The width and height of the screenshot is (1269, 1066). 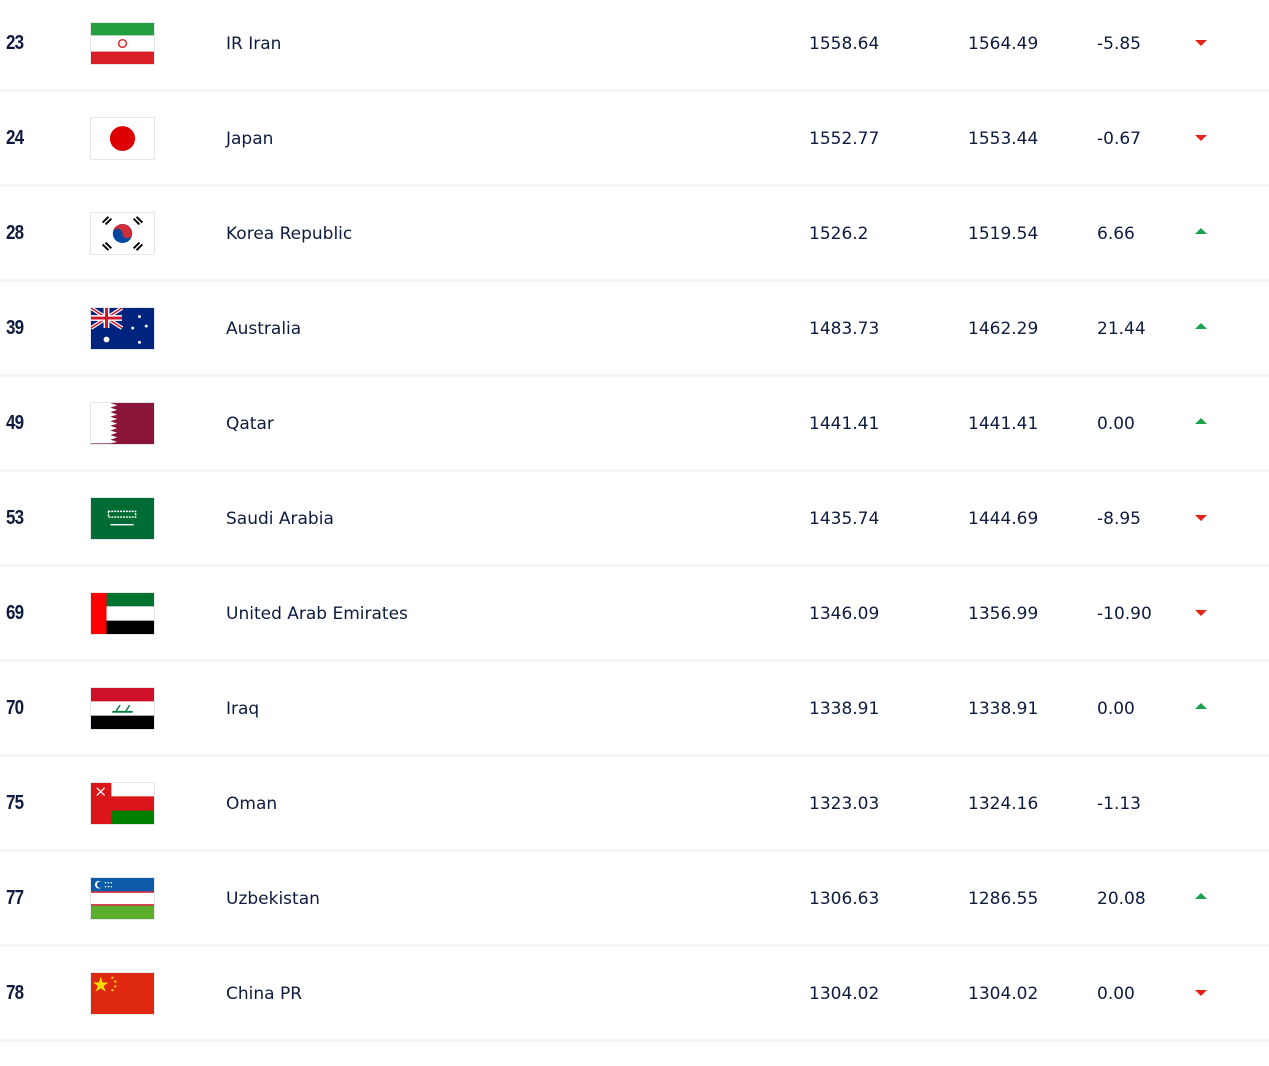 What do you see at coordinates (264, 329) in the screenshot?
I see `team-name: Australia` at bounding box center [264, 329].